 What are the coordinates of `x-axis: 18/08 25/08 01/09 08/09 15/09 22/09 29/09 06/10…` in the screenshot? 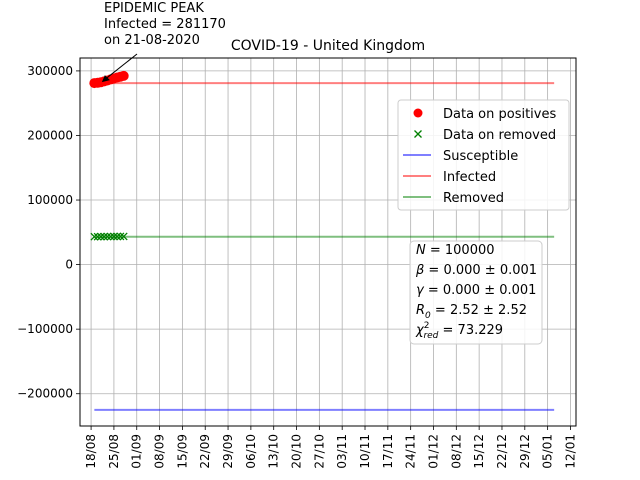 It's located at (330, 447).